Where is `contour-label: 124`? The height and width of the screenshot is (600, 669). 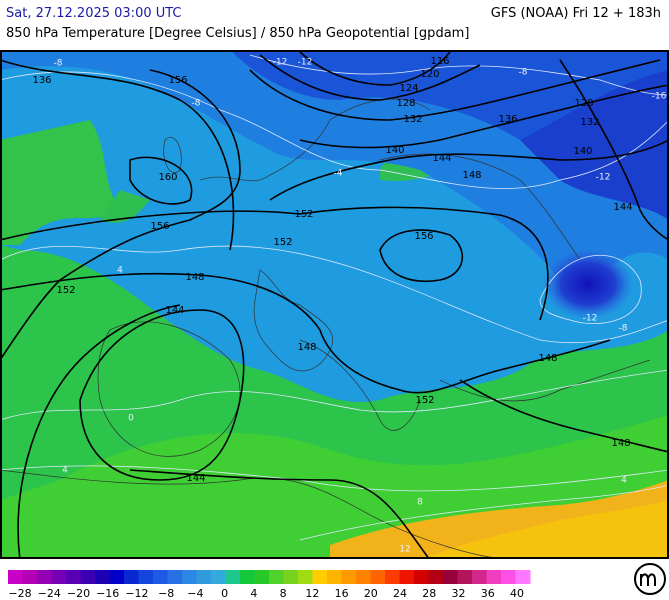
contour-label: 124 is located at coordinates (408, 88).